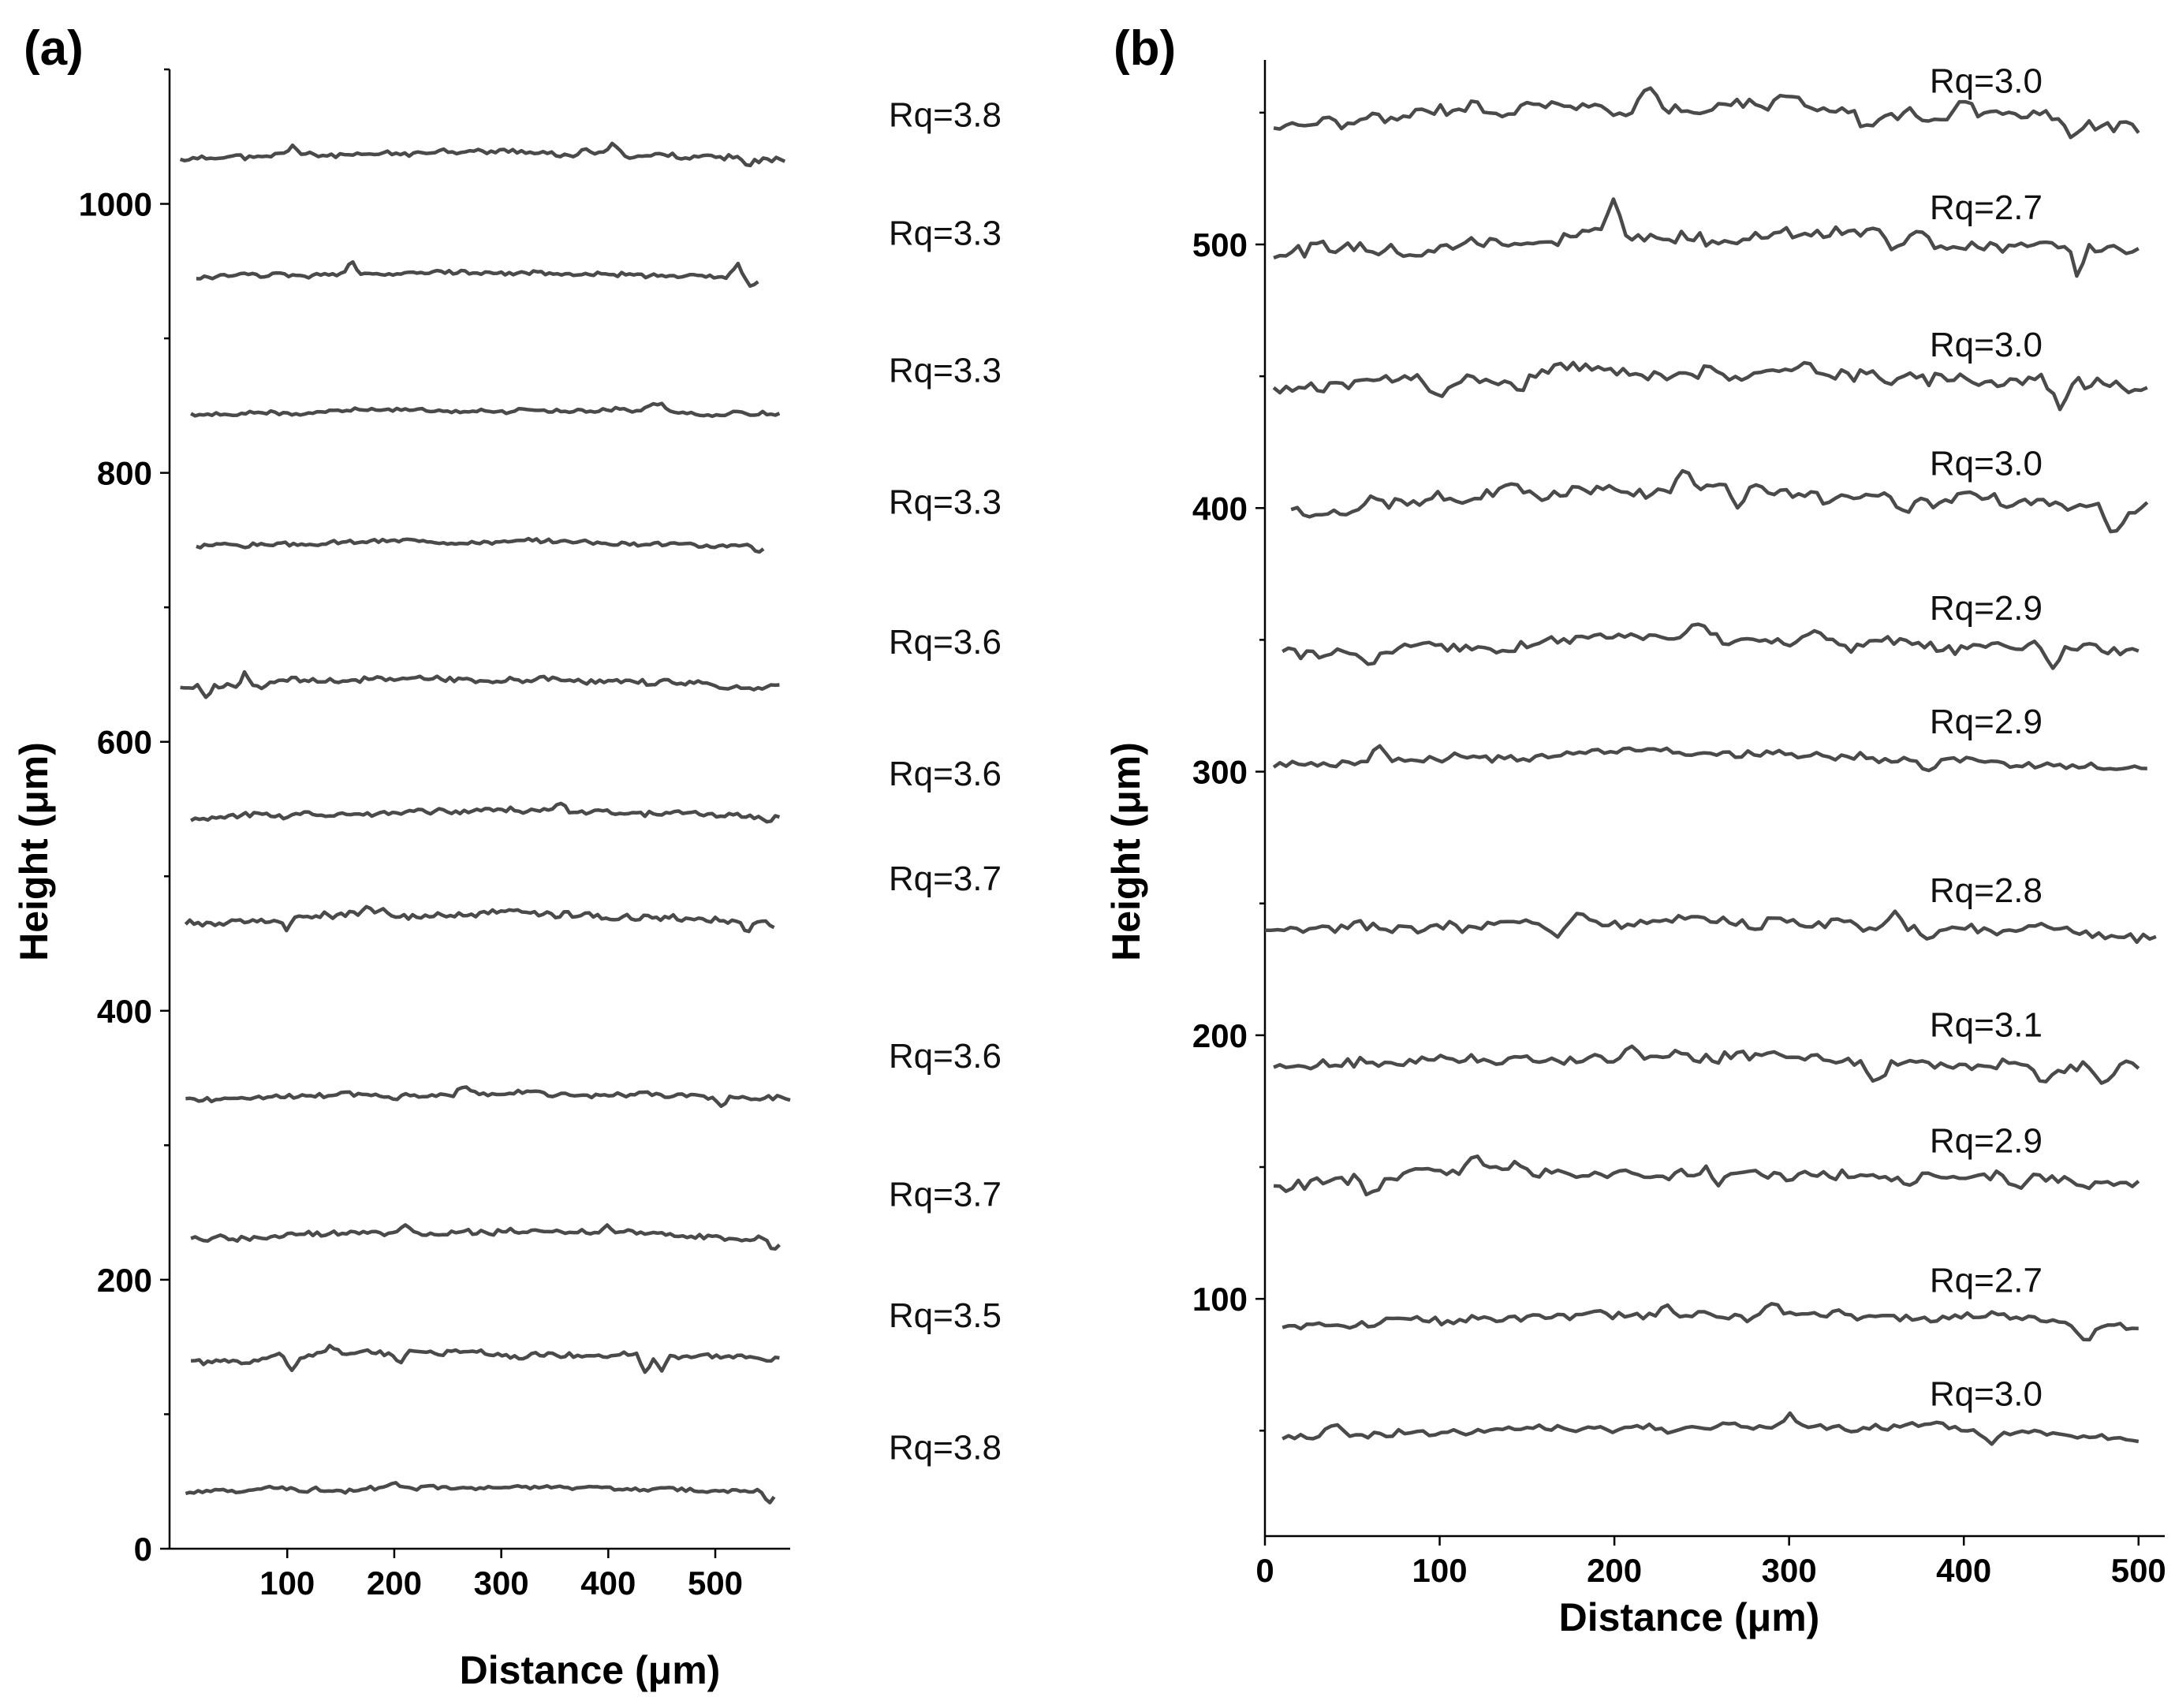  Describe the element at coordinates (945, 1315) in the screenshot. I see `rq-label: Rq=3.5` at that location.